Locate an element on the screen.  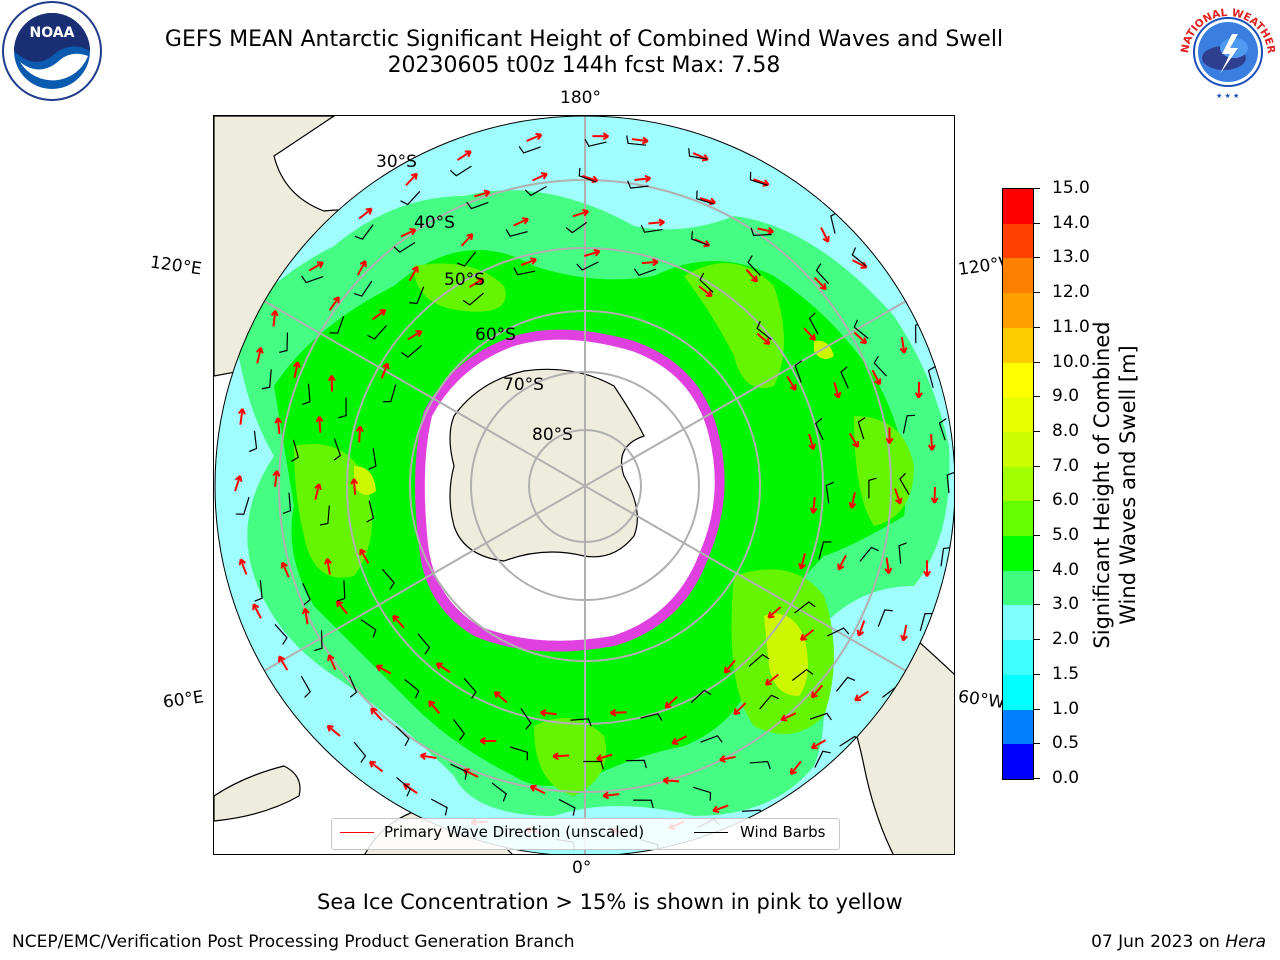
lat-label-80s: 80°S is located at coordinates (552, 435).